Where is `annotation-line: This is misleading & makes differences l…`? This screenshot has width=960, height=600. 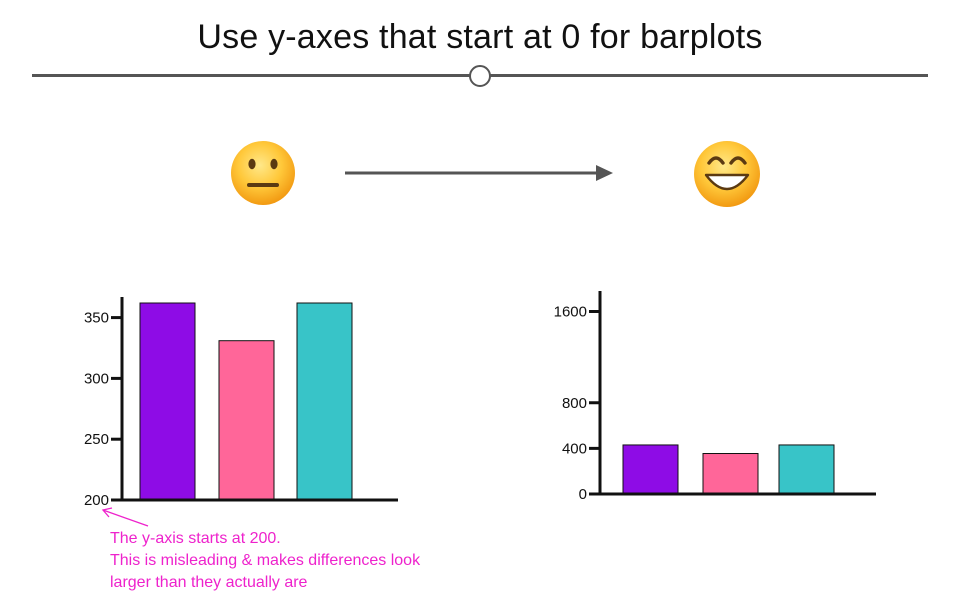 annotation-line: This is misleading & makes differences l… is located at coordinates (265, 560).